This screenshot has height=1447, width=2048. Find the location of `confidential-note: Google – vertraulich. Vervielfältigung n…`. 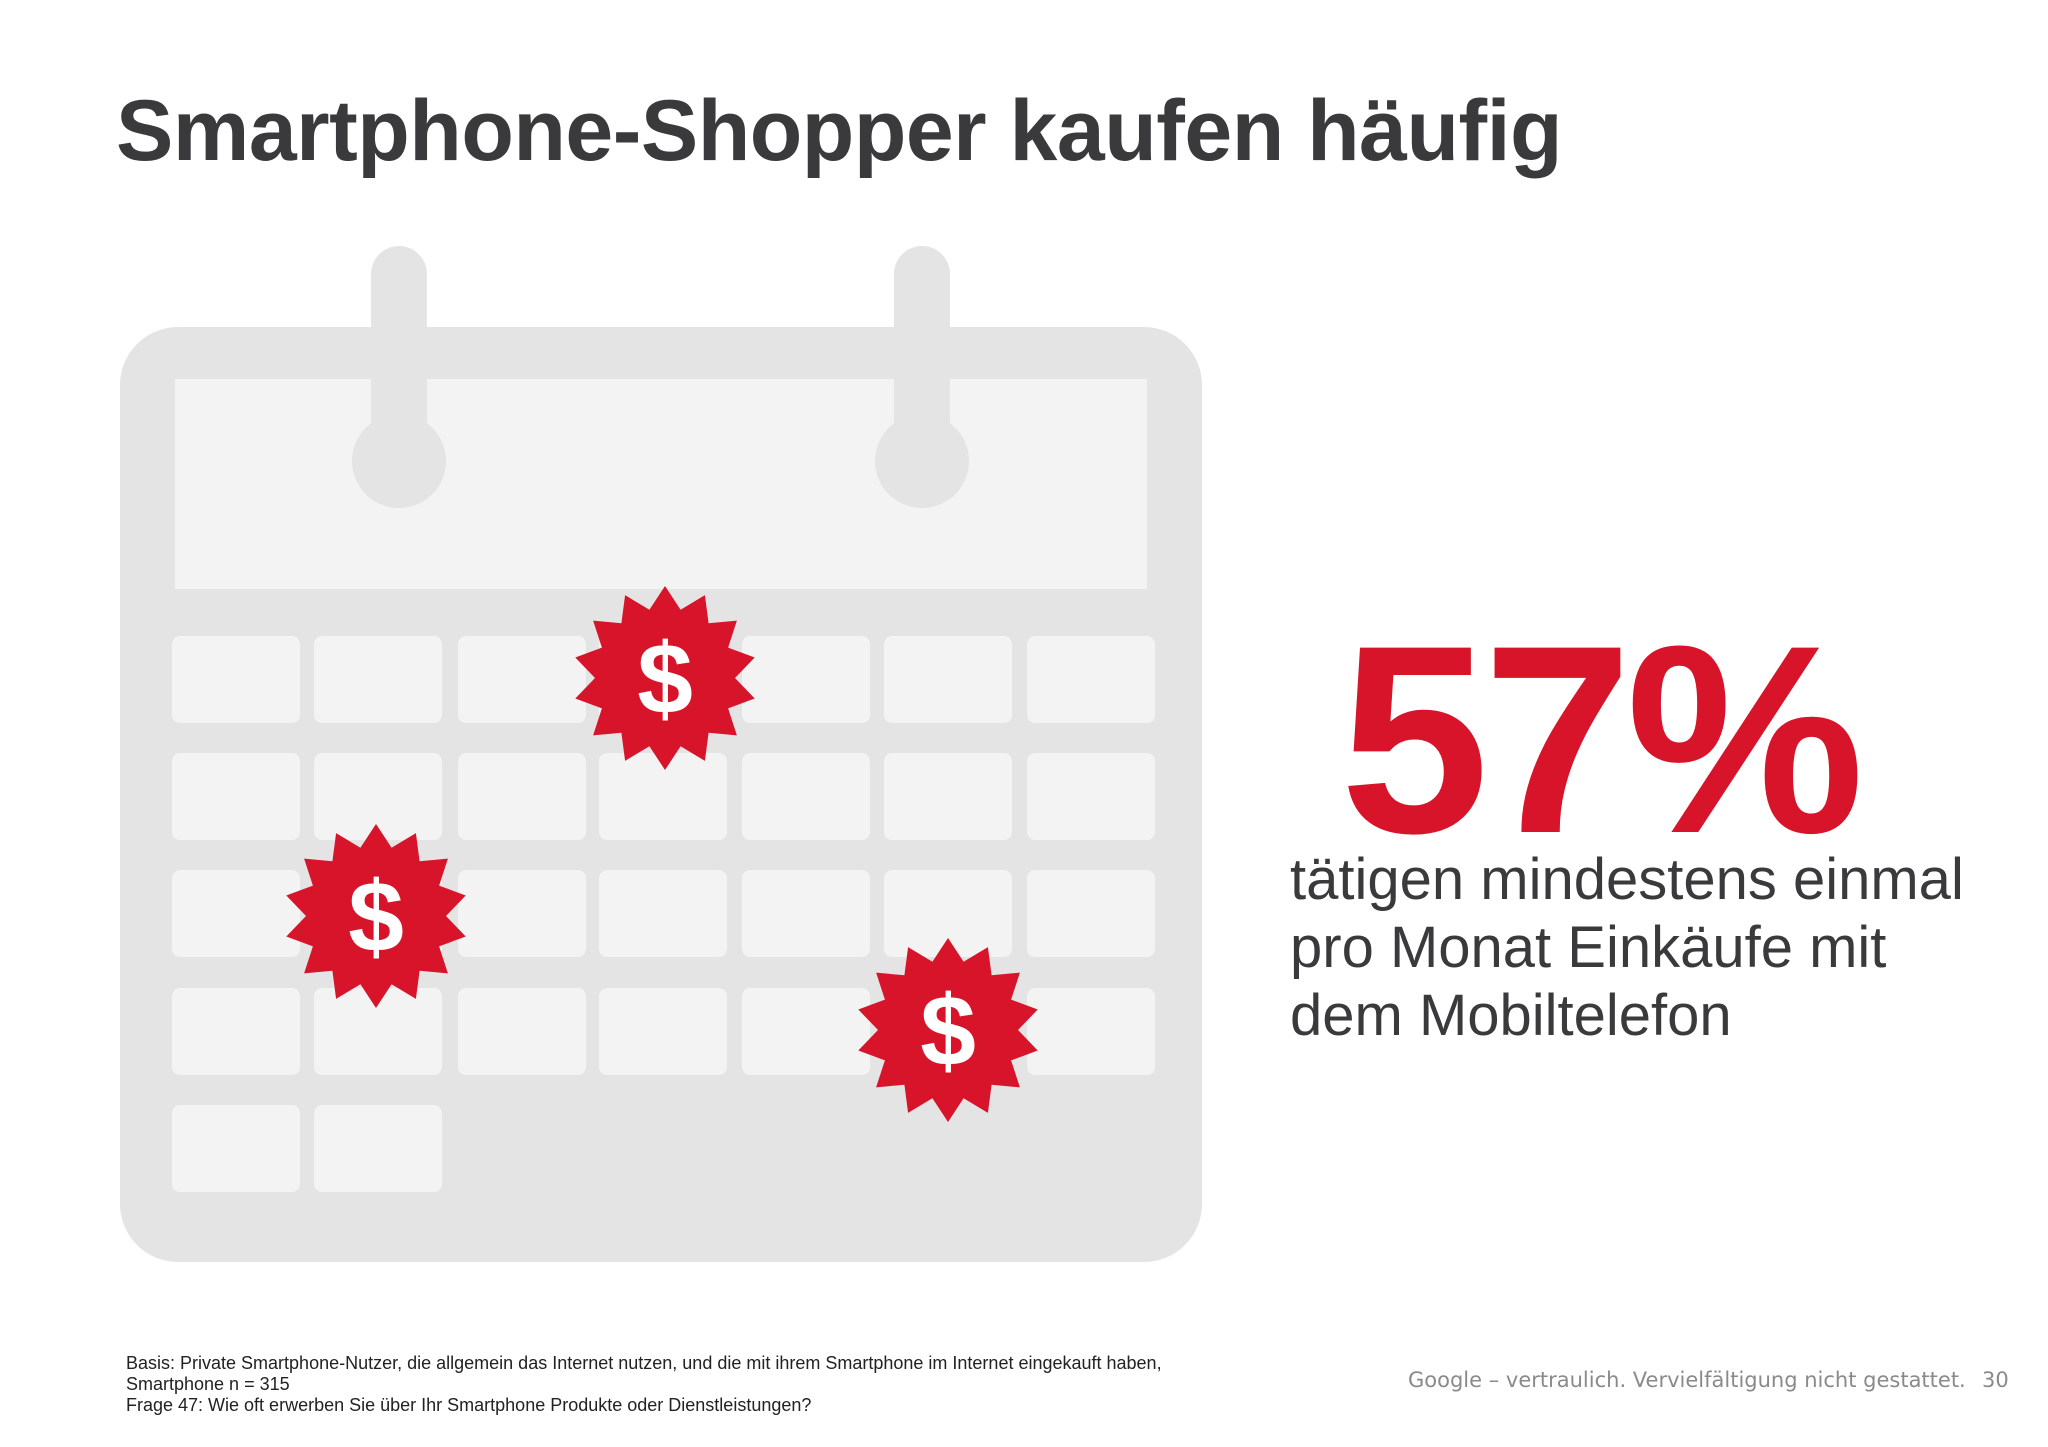

confidential-note: Google – vertraulich. Vervielfältigung n… is located at coordinates (1687, 1380).